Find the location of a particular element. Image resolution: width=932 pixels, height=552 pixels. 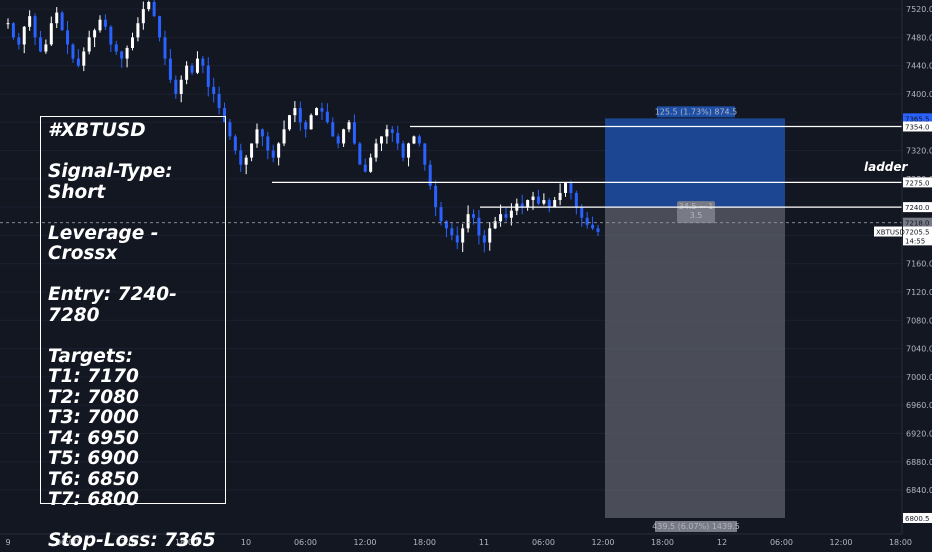

price-tick-label: 7480.0 is located at coordinates (919, 37).